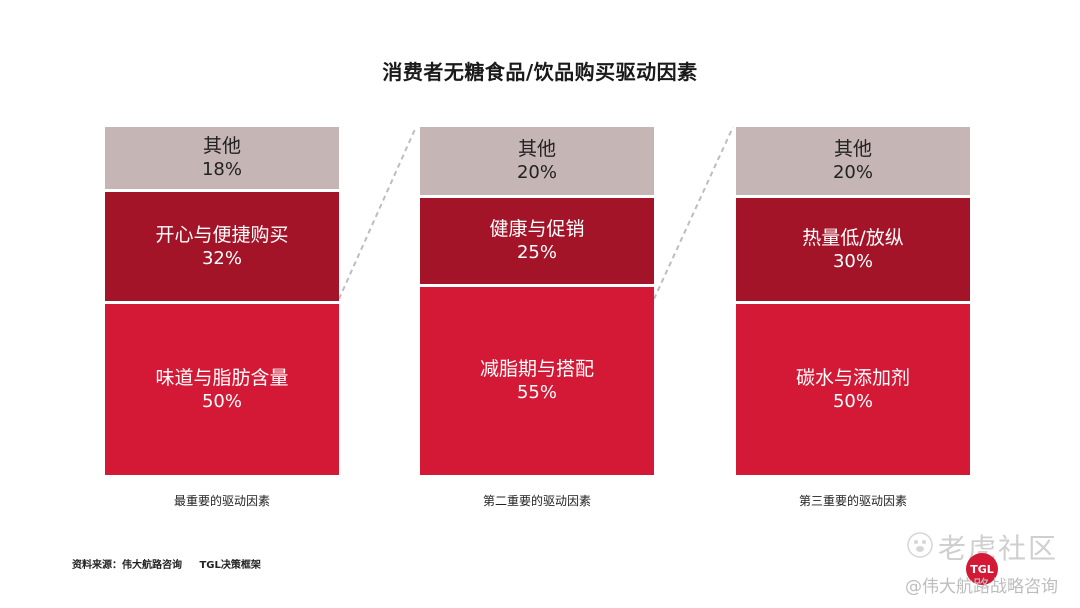  I want to click on watermark-main: 老虎社区, so click(997, 548).